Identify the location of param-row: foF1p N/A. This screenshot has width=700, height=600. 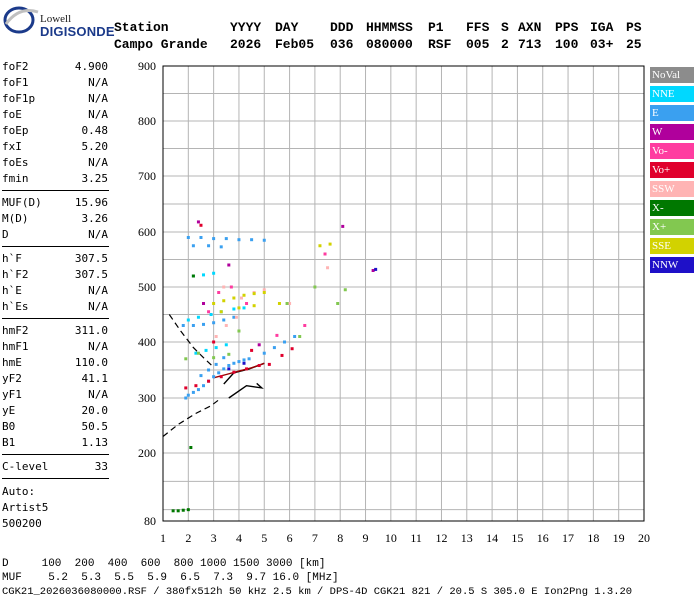
(55, 99).